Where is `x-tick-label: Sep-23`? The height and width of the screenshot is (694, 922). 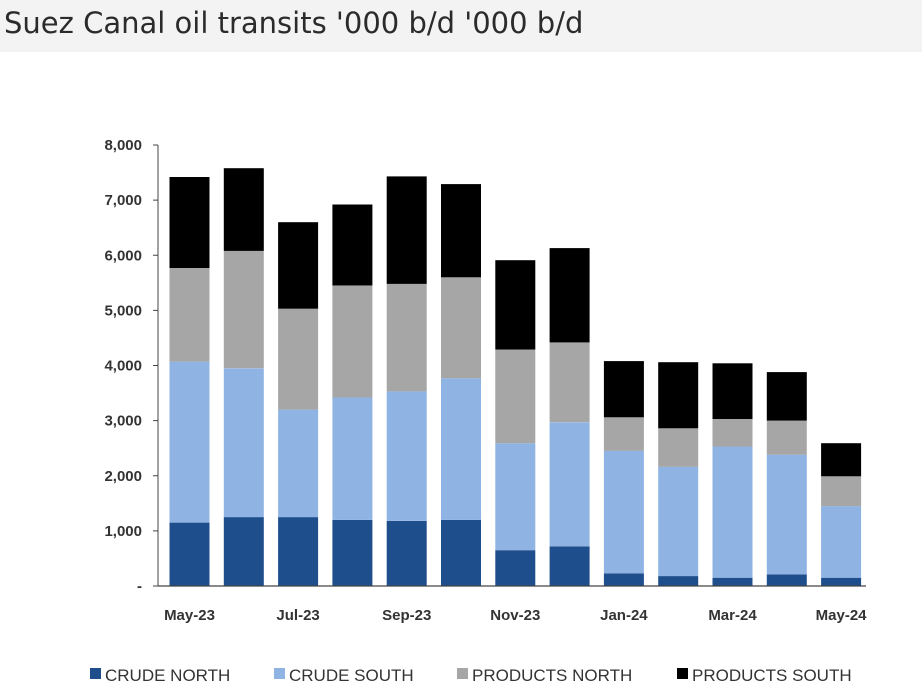 x-tick-label: Sep-23 is located at coordinates (406, 615).